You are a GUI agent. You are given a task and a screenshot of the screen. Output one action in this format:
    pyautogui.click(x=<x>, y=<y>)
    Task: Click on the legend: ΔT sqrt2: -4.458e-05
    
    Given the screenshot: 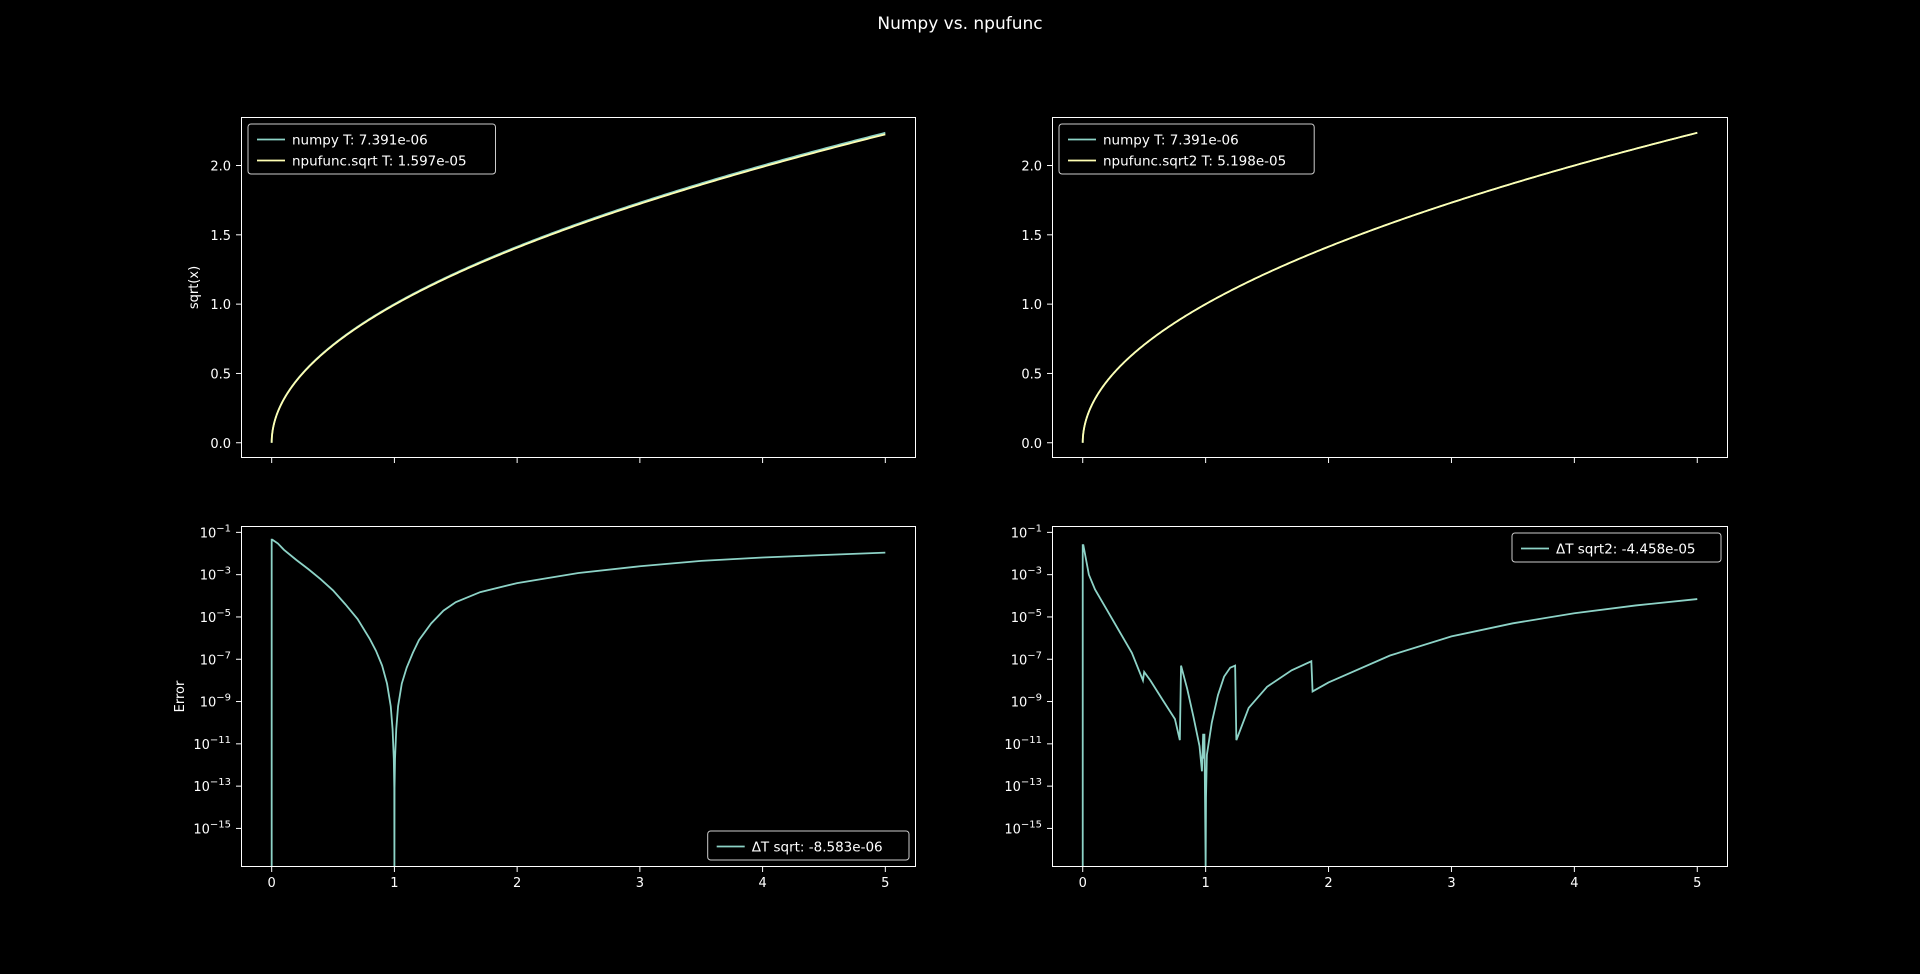 What is the action you would take?
    pyautogui.click(x=1616, y=547)
    